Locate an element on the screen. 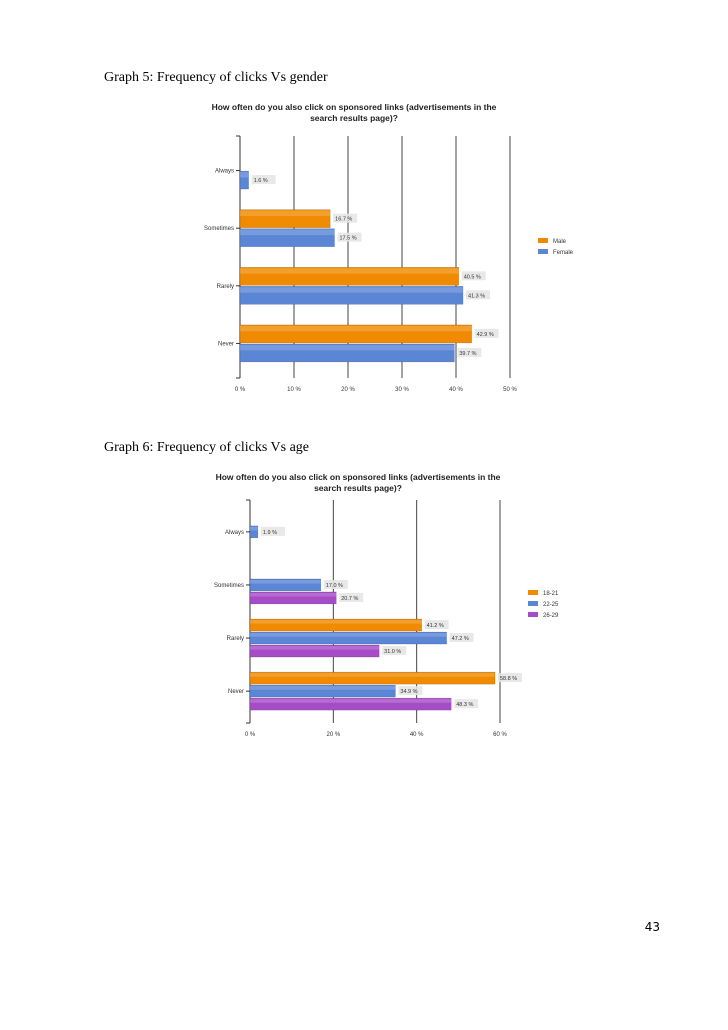 This screenshot has width=728, height=1030. data-label: 34.9 % is located at coordinates (408, 692).